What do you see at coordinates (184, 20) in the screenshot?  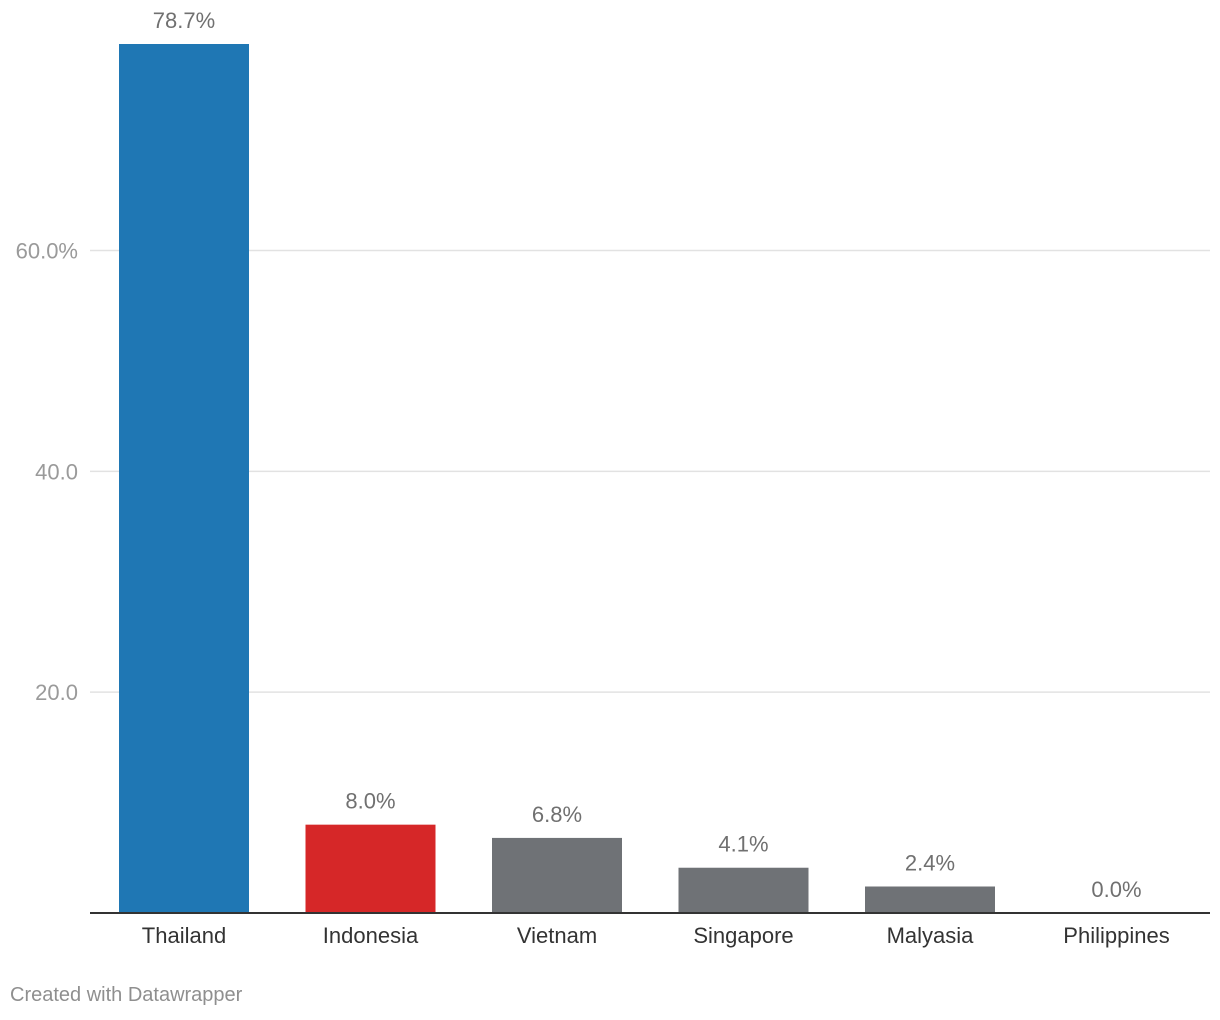 I see `value-label: 78.7%` at bounding box center [184, 20].